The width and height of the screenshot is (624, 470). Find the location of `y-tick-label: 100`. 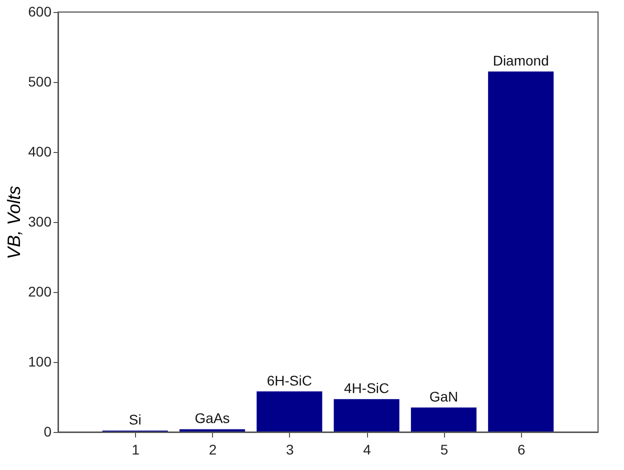

y-tick-label: 100 is located at coordinates (40, 362).